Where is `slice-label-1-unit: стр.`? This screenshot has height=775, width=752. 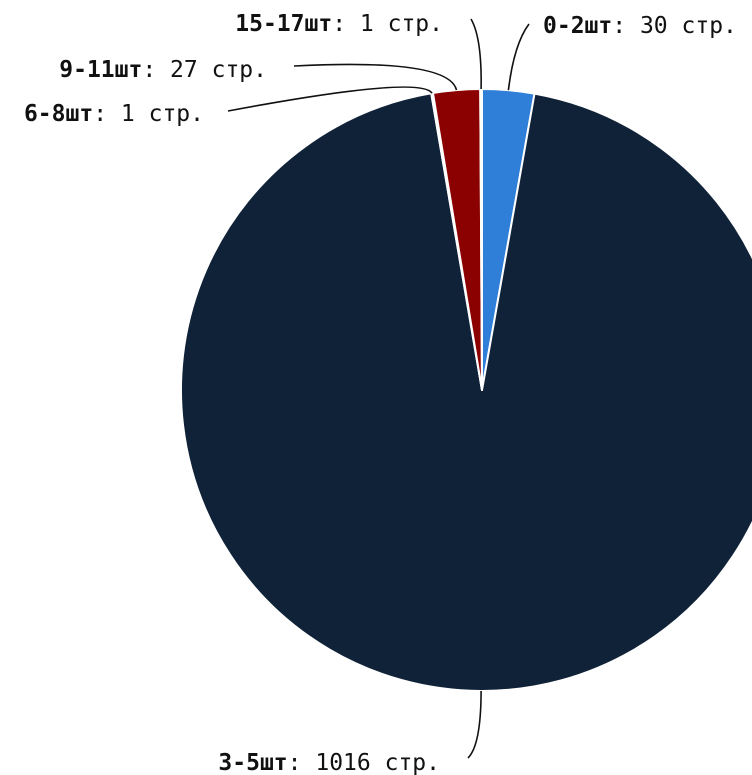 slice-label-1-unit: стр. is located at coordinates (412, 762).